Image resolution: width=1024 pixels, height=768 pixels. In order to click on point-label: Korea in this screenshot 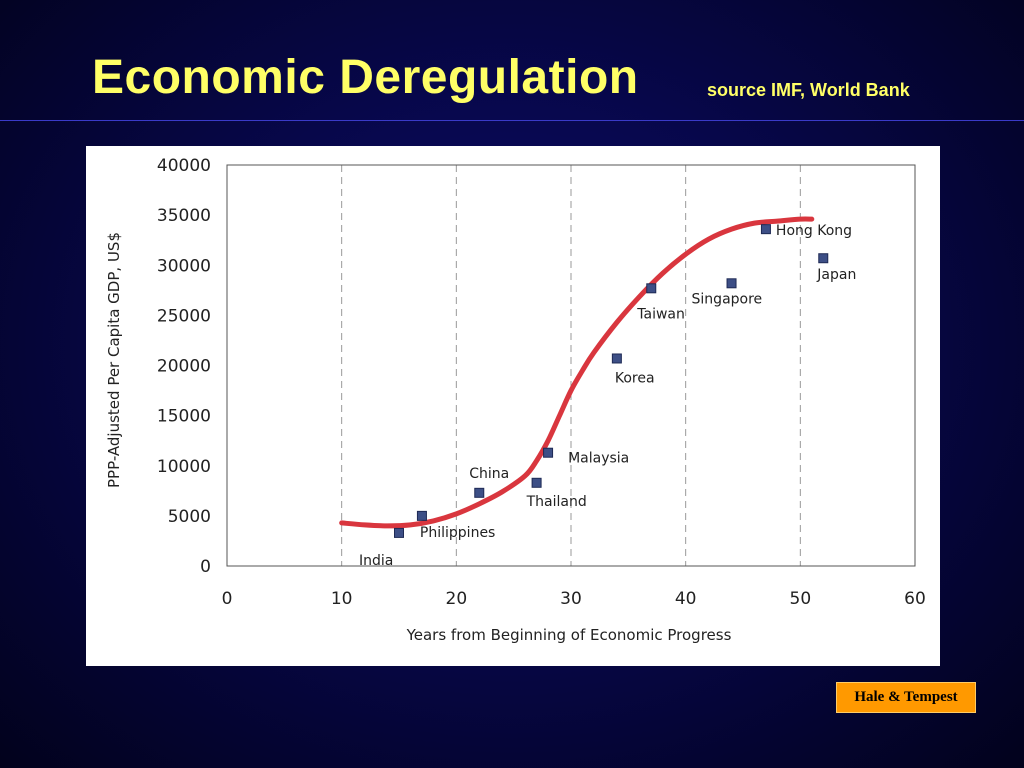, I will do `click(635, 378)`.